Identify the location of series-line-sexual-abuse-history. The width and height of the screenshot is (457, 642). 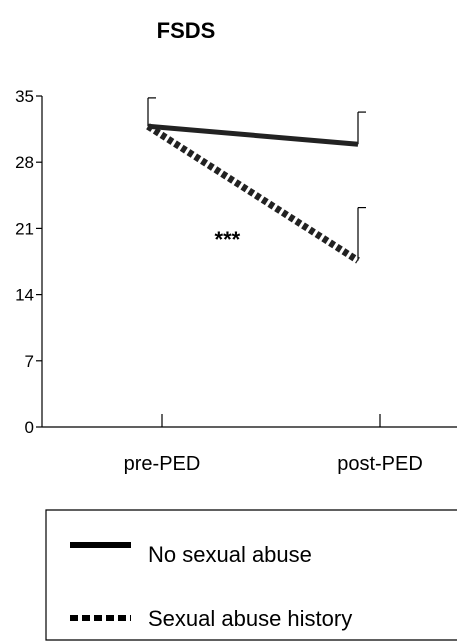
(253, 193).